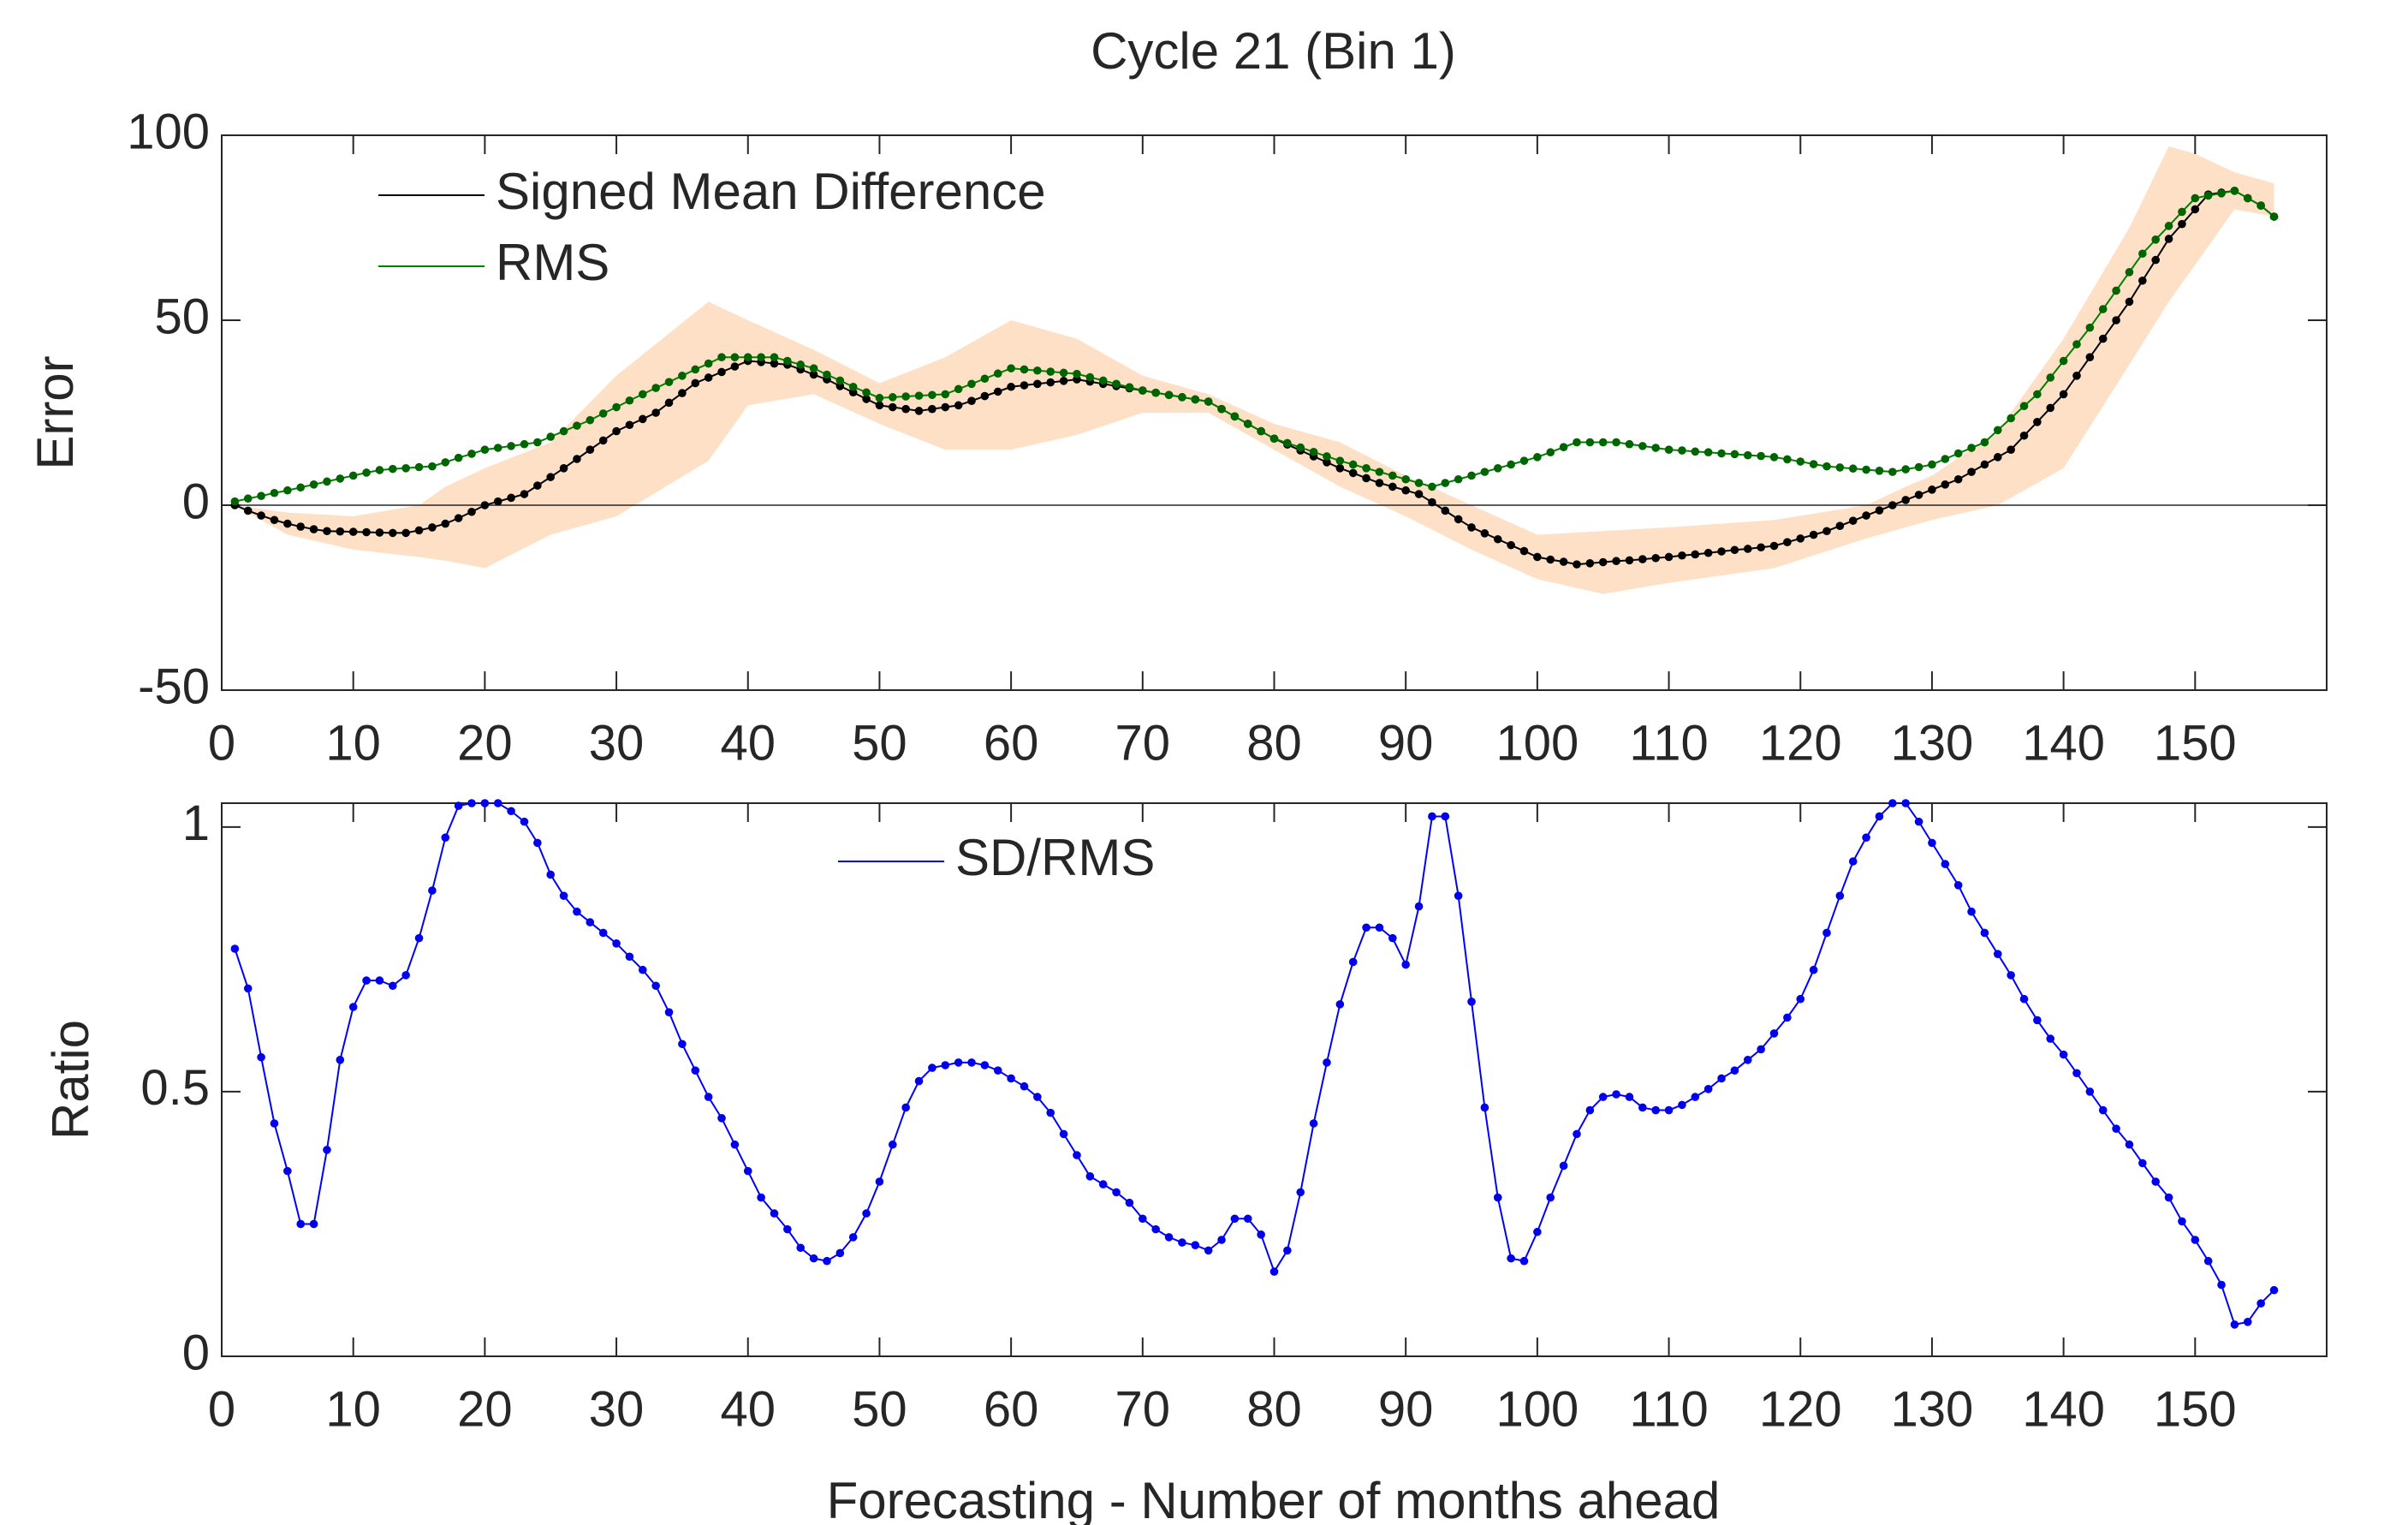 Image resolution: width=2408 pixels, height=1525 pixels. What do you see at coordinates (1143, 743) in the screenshot?
I see `x-tick-label: 70` at bounding box center [1143, 743].